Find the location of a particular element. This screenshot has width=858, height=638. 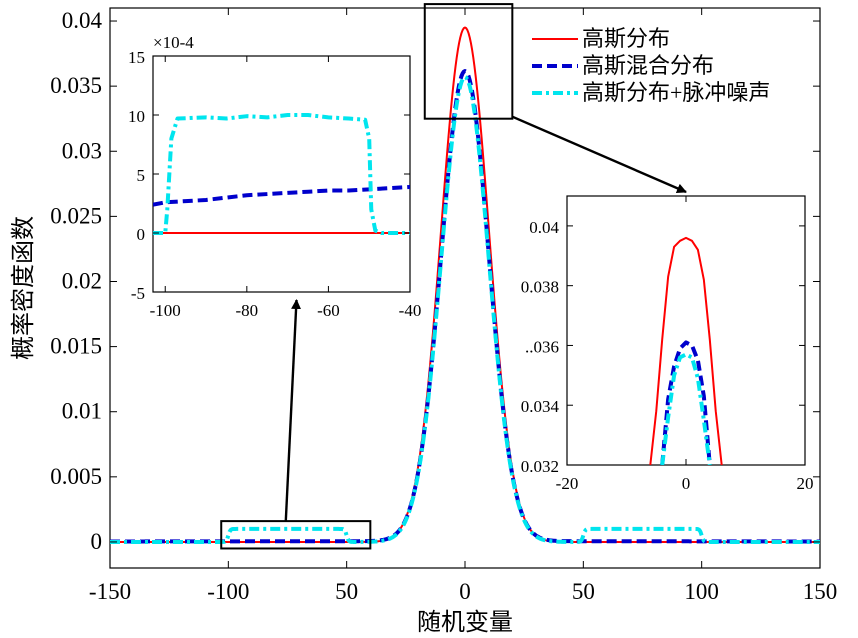

inset-left-y-tick-label: -5 is located at coordinates (138, 293).